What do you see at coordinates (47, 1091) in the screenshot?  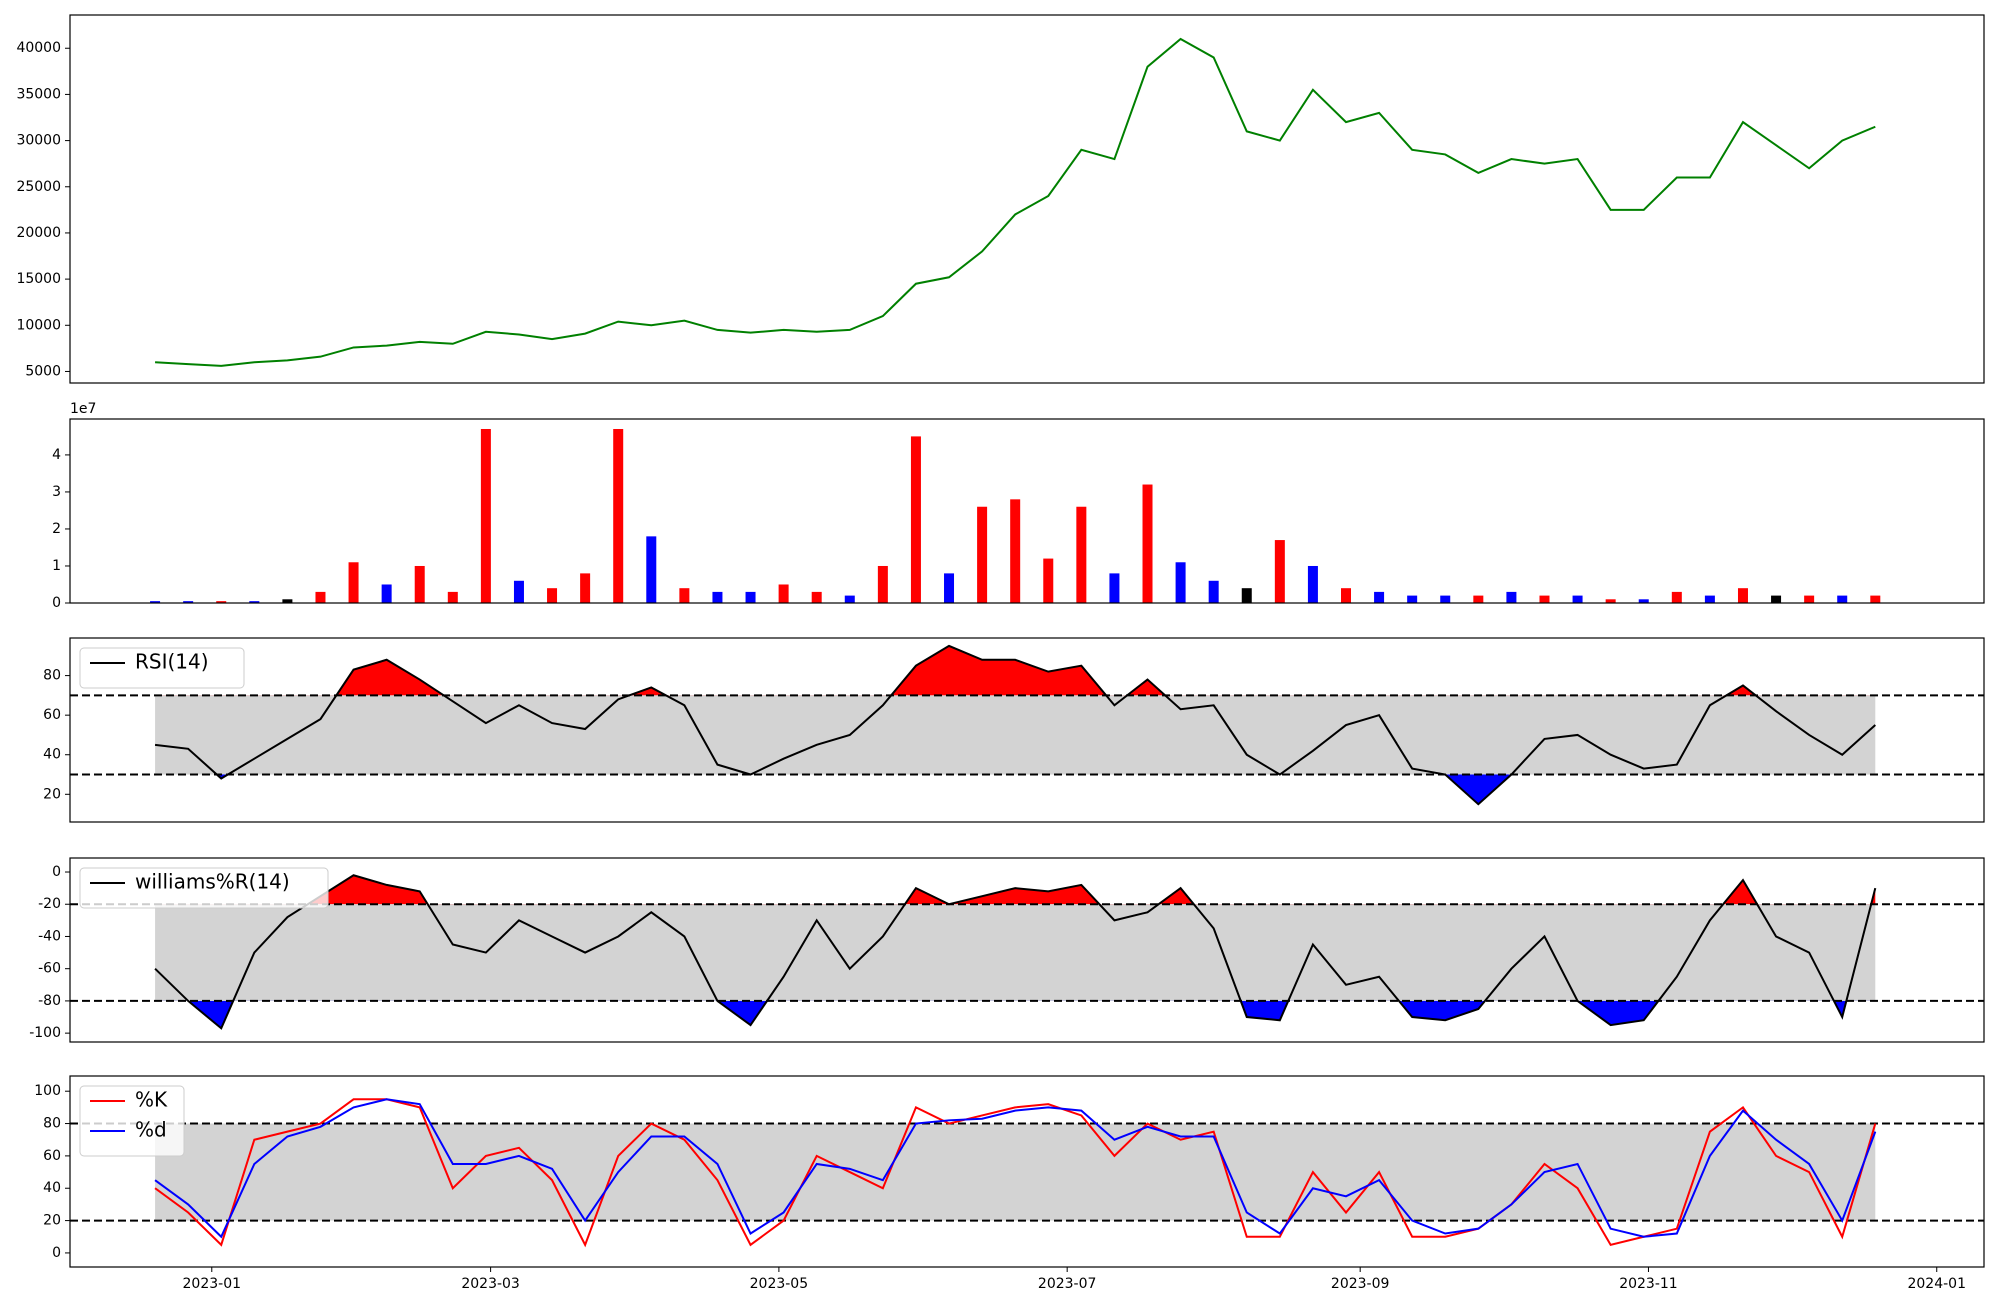 I see `y-tick-label: 100` at bounding box center [47, 1091].